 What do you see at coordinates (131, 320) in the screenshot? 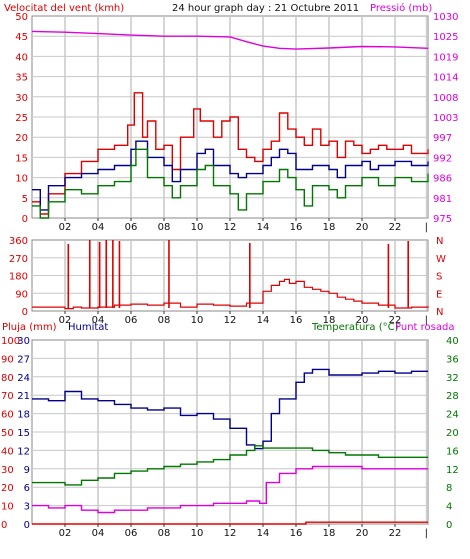
I see `p2-x-tick-label: 06` at bounding box center [131, 320].